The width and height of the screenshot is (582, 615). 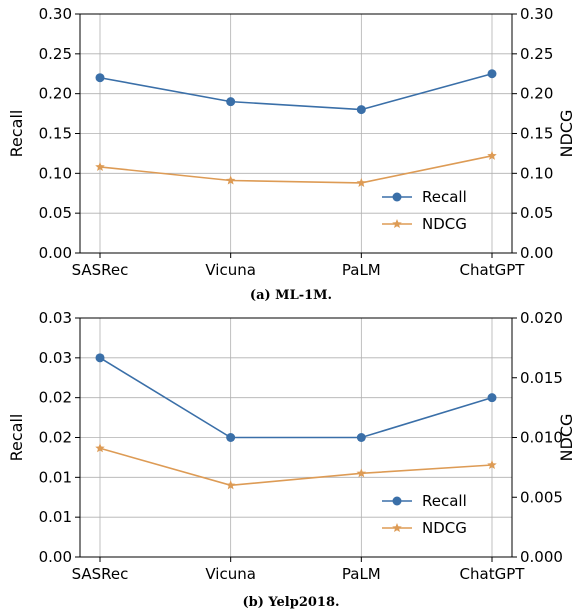 I want to click on right-tick-label: 0.010, so click(x=541, y=438).